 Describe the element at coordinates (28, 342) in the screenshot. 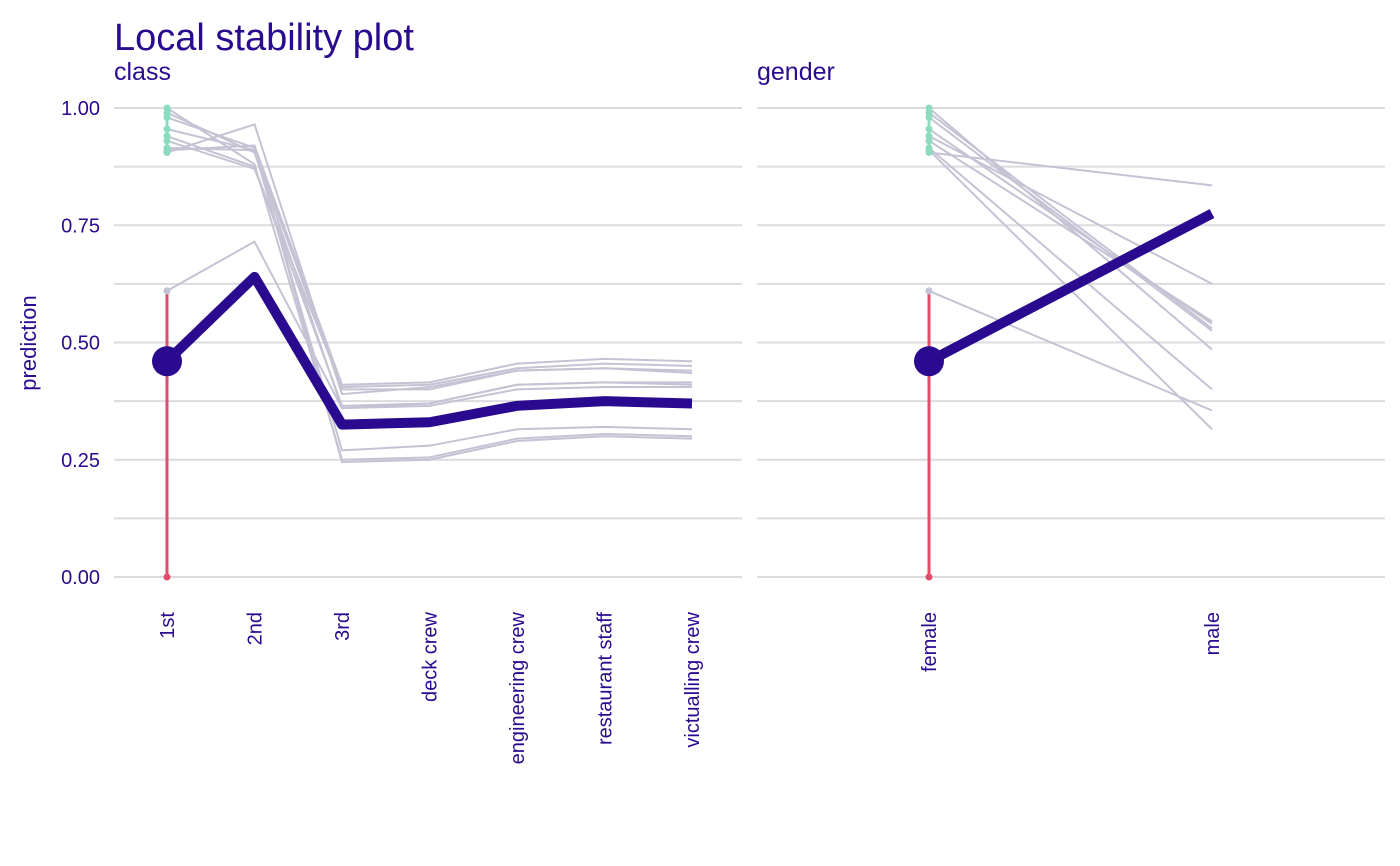

I see `y-axis-title: prediction` at that location.